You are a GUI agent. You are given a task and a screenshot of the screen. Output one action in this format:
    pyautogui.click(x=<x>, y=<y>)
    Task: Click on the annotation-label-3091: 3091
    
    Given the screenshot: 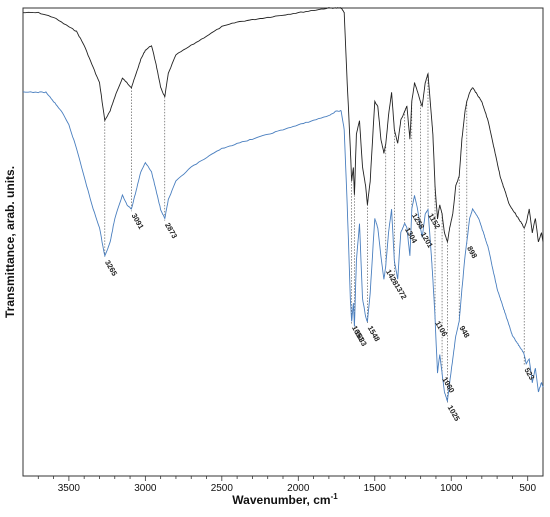 What is the action you would take?
    pyautogui.click(x=138, y=221)
    